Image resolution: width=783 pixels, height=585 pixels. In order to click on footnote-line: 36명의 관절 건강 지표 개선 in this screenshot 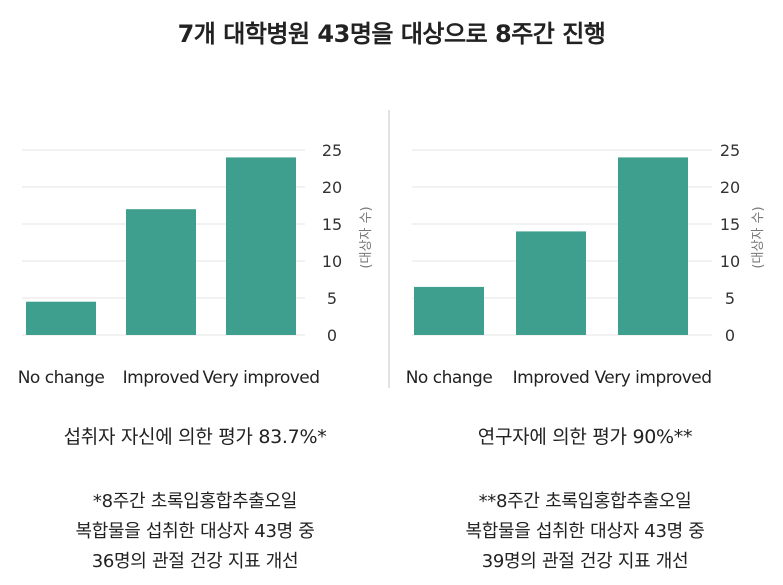, I will do `click(195, 561)`.